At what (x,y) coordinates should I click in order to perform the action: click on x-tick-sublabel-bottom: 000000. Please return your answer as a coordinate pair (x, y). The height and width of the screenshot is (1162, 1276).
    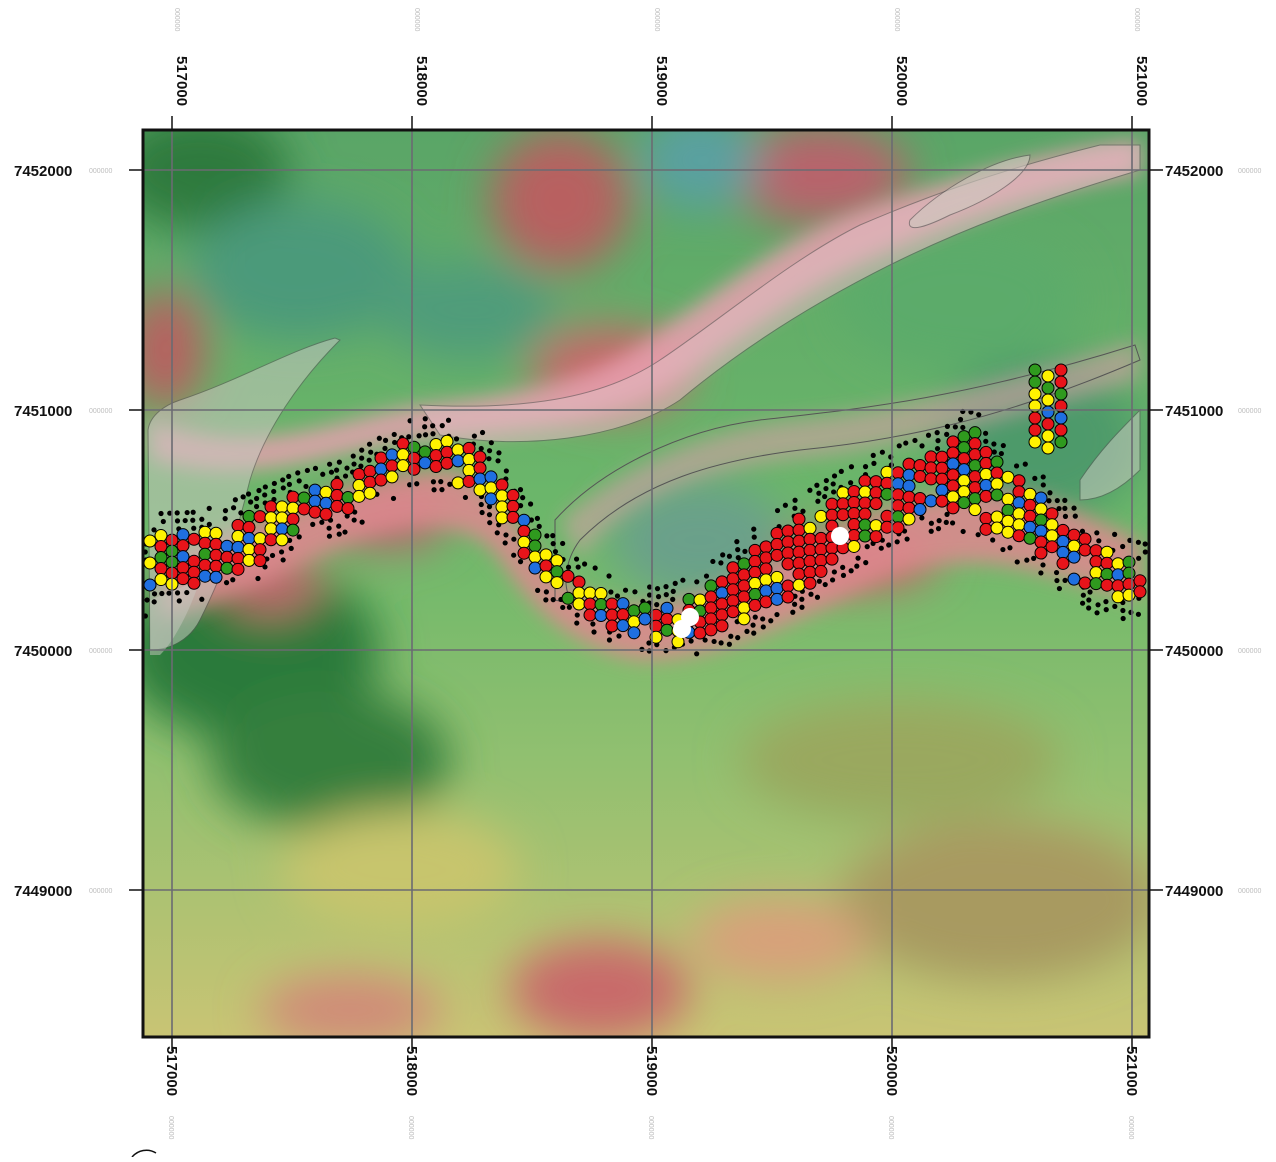
    Looking at the image, I should click on (410, 1127).